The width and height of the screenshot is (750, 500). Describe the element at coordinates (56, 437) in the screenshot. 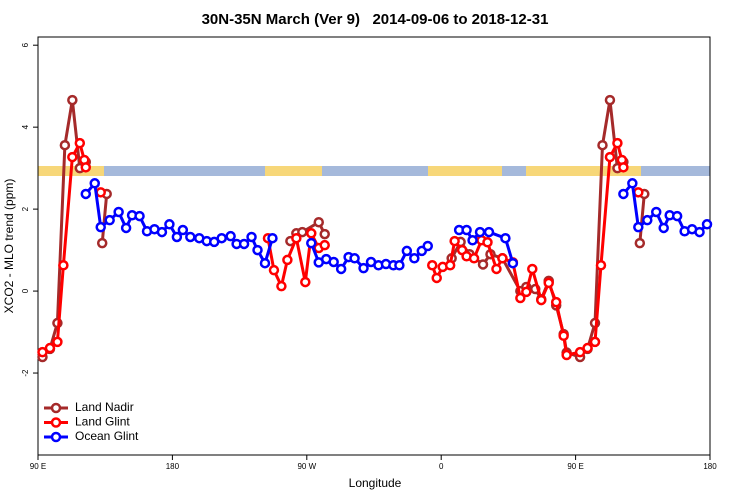

I see `legend-marker` at that location.